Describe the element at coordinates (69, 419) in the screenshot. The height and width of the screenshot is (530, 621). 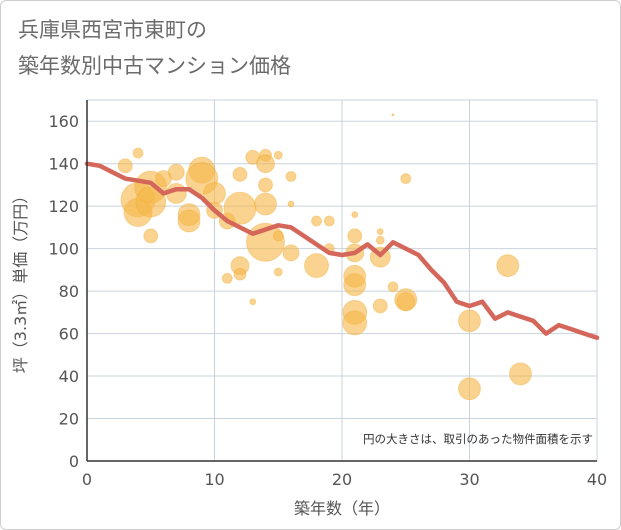
I see `y-tick-label: 20` at that location.